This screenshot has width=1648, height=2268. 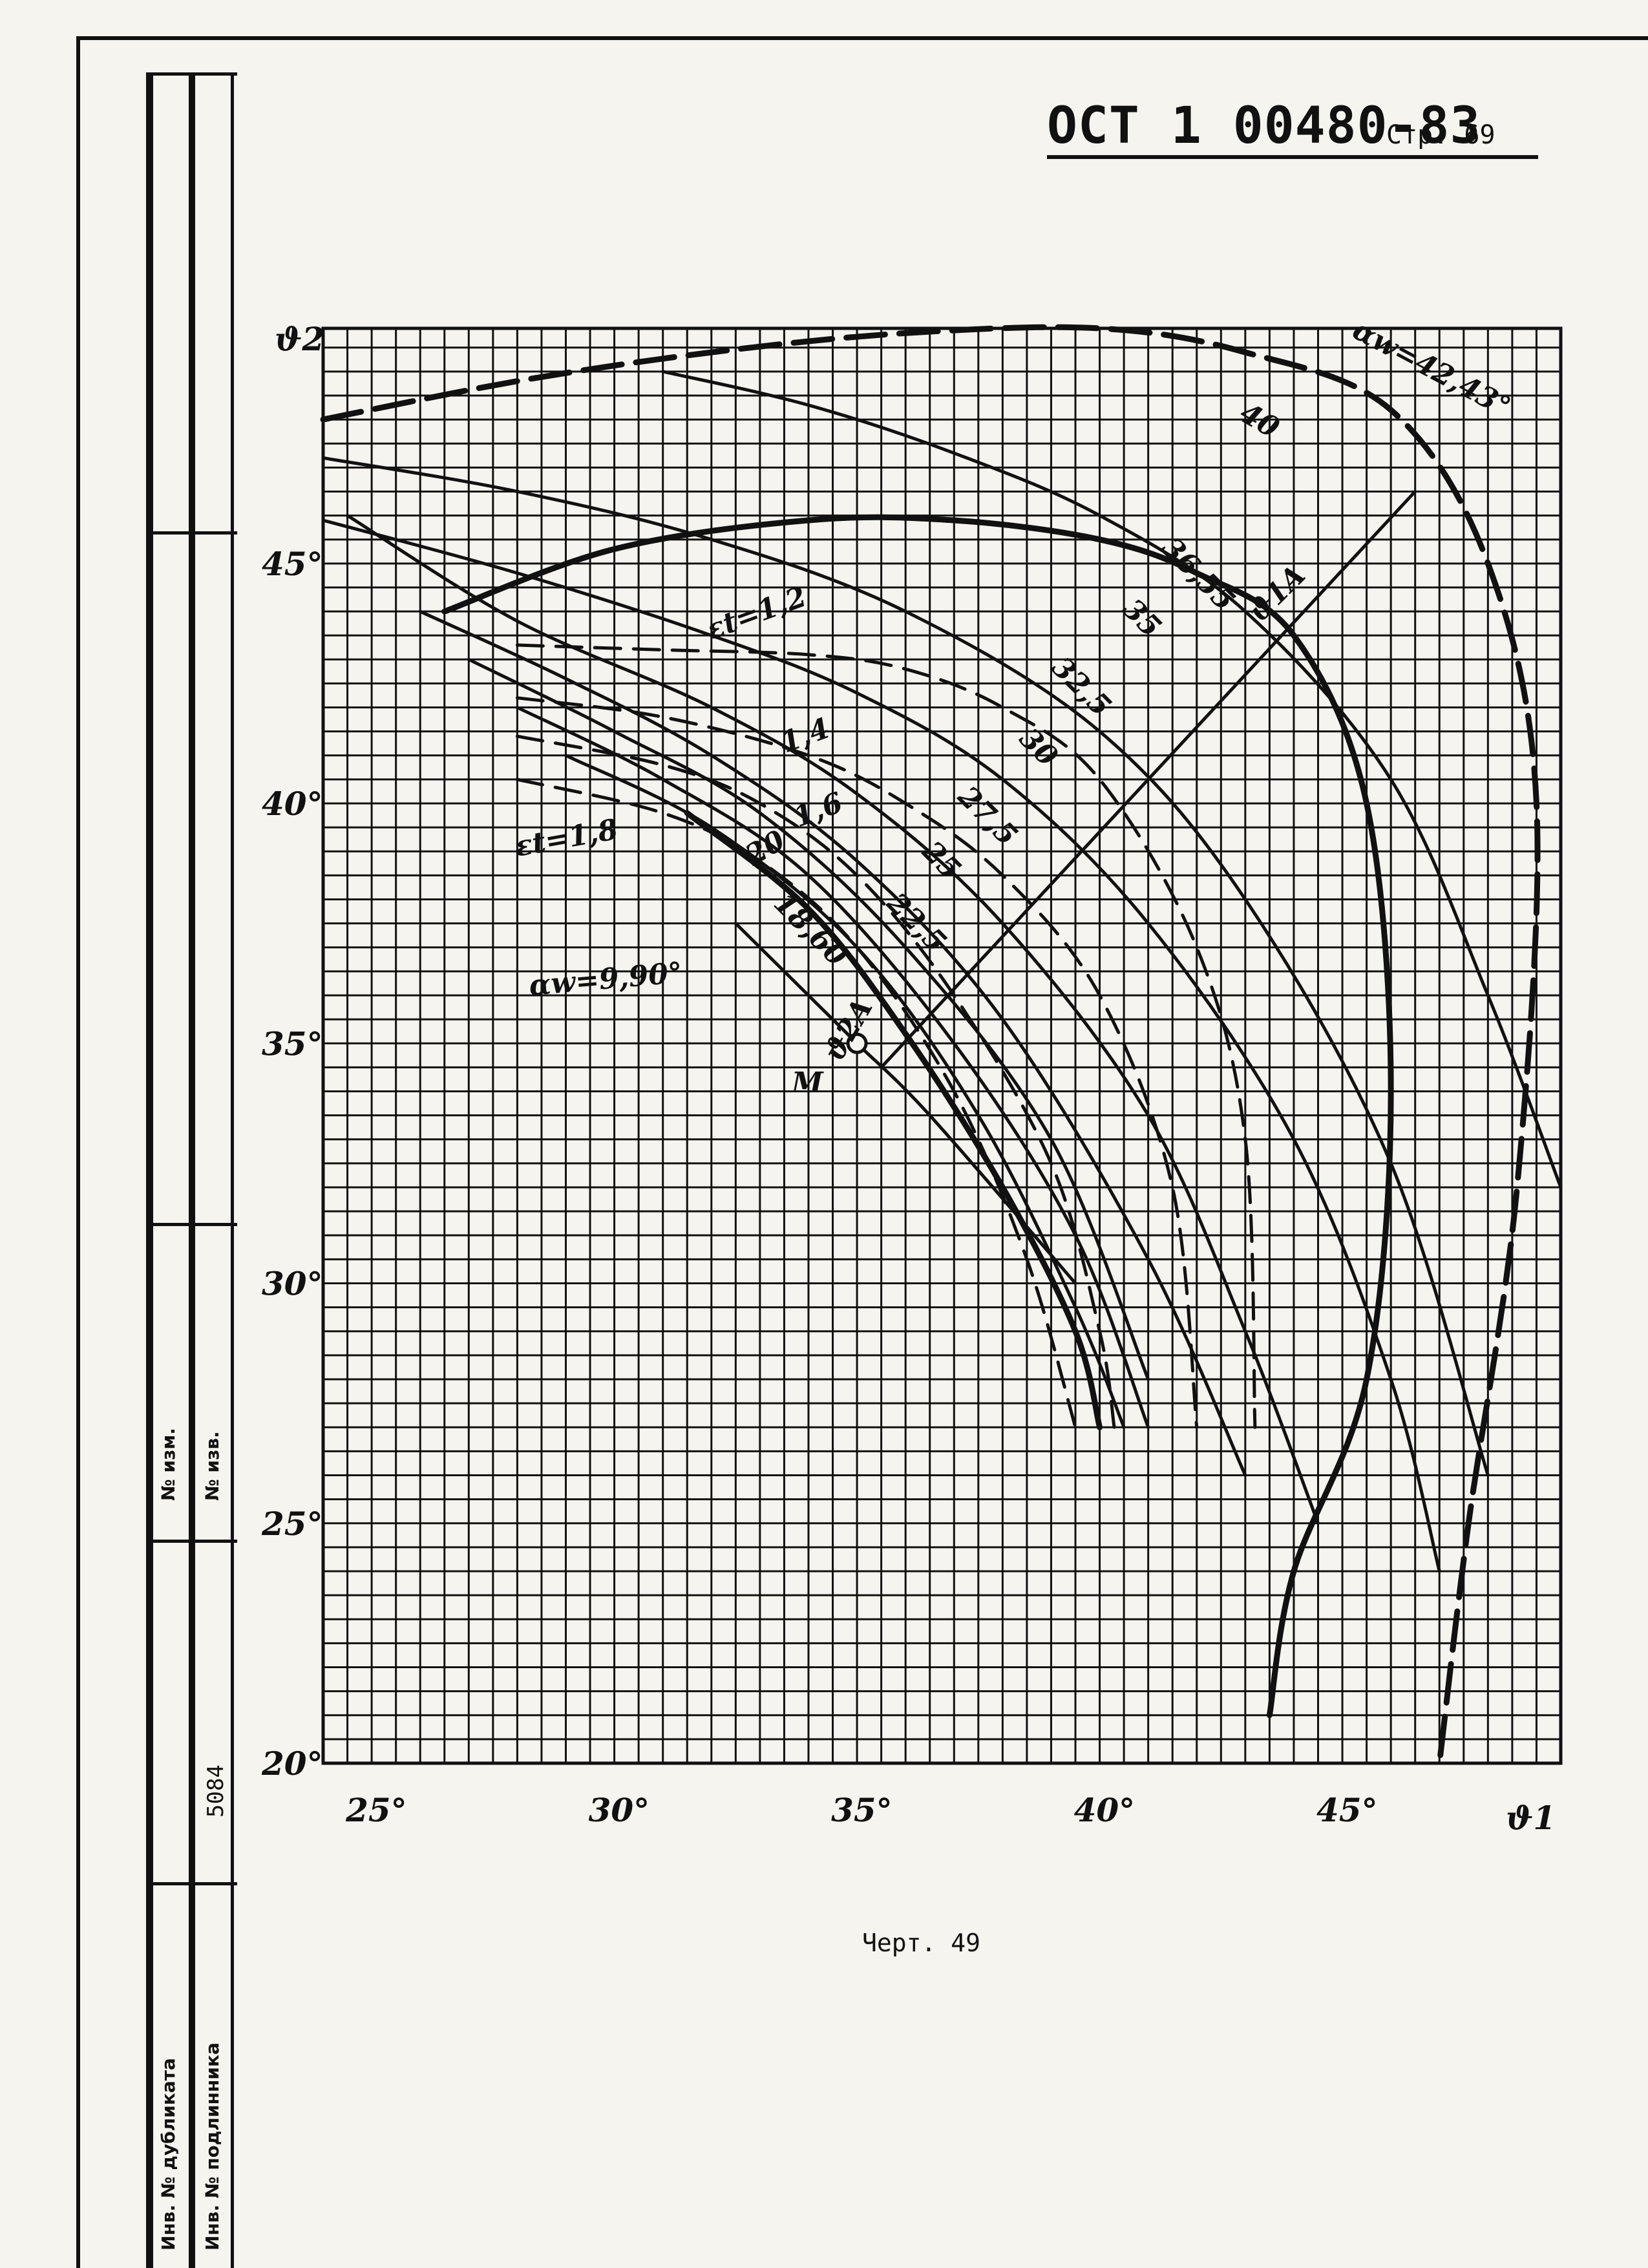 I want to click on y-tick-label: 35°, so click(x=292, y=1043).